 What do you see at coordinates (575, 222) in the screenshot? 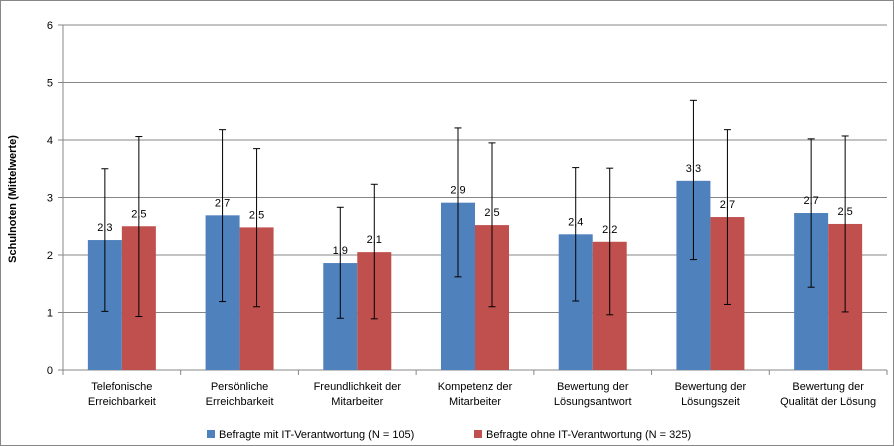
I see `data-label: 2,4` at bounding box center [575, 222].